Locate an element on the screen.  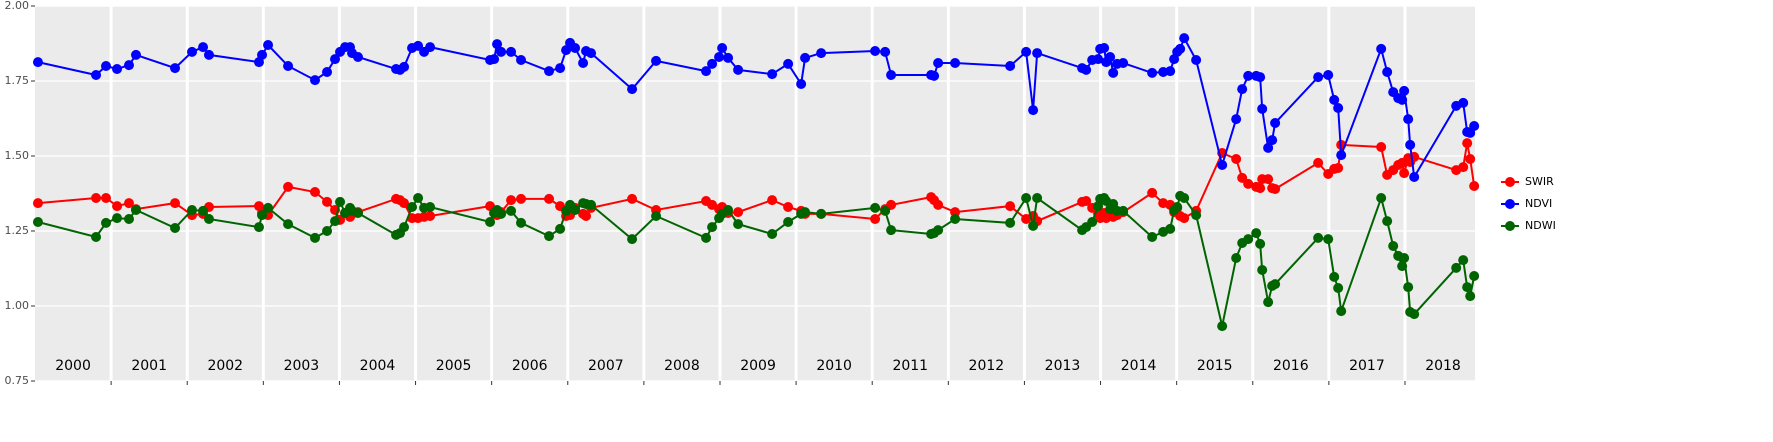
legend-label: NDVI is located at coordinates (1538, 203).